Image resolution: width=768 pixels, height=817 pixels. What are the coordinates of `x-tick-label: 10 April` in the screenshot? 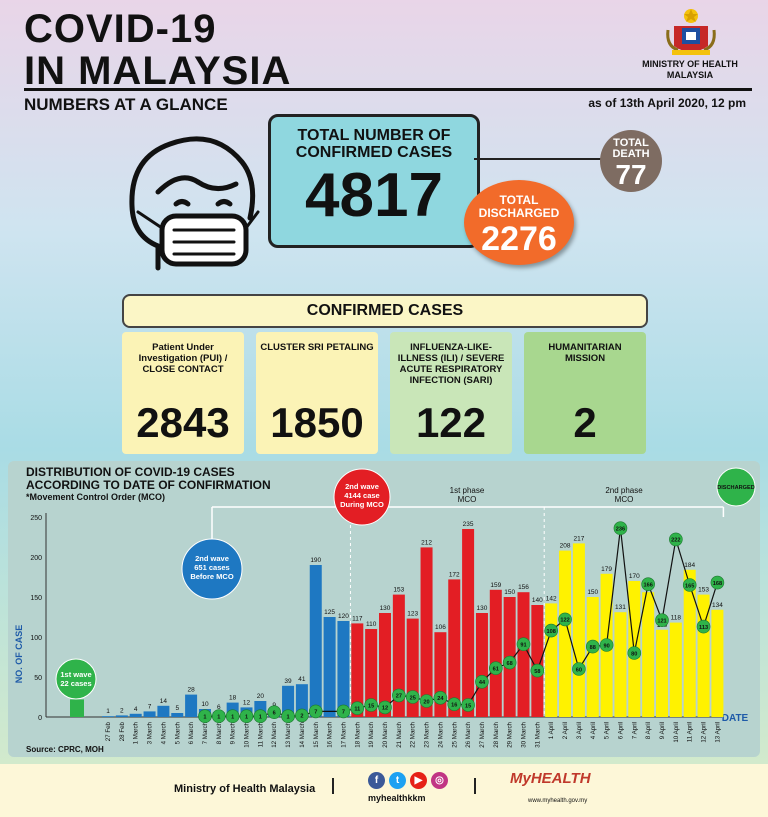 It's located at (676, 732).